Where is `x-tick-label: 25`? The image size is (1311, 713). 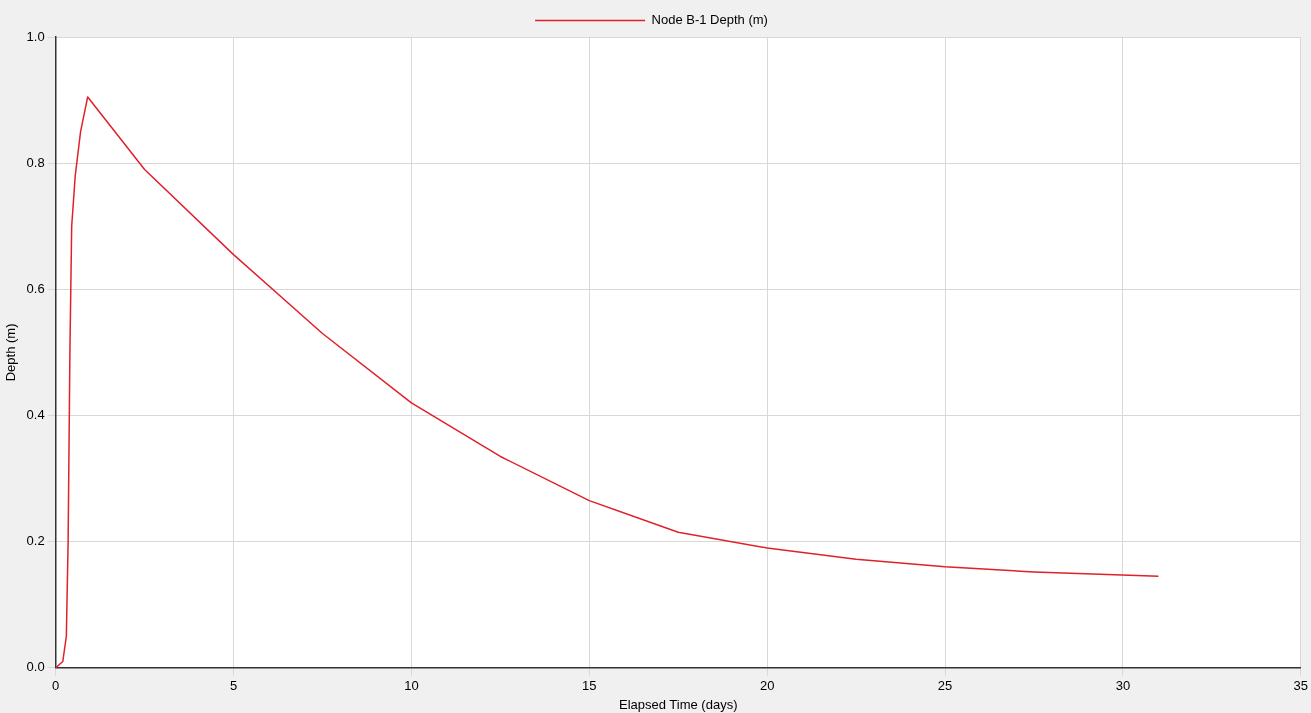 x-tick-label: 25 is located at coordinates (945, 686).